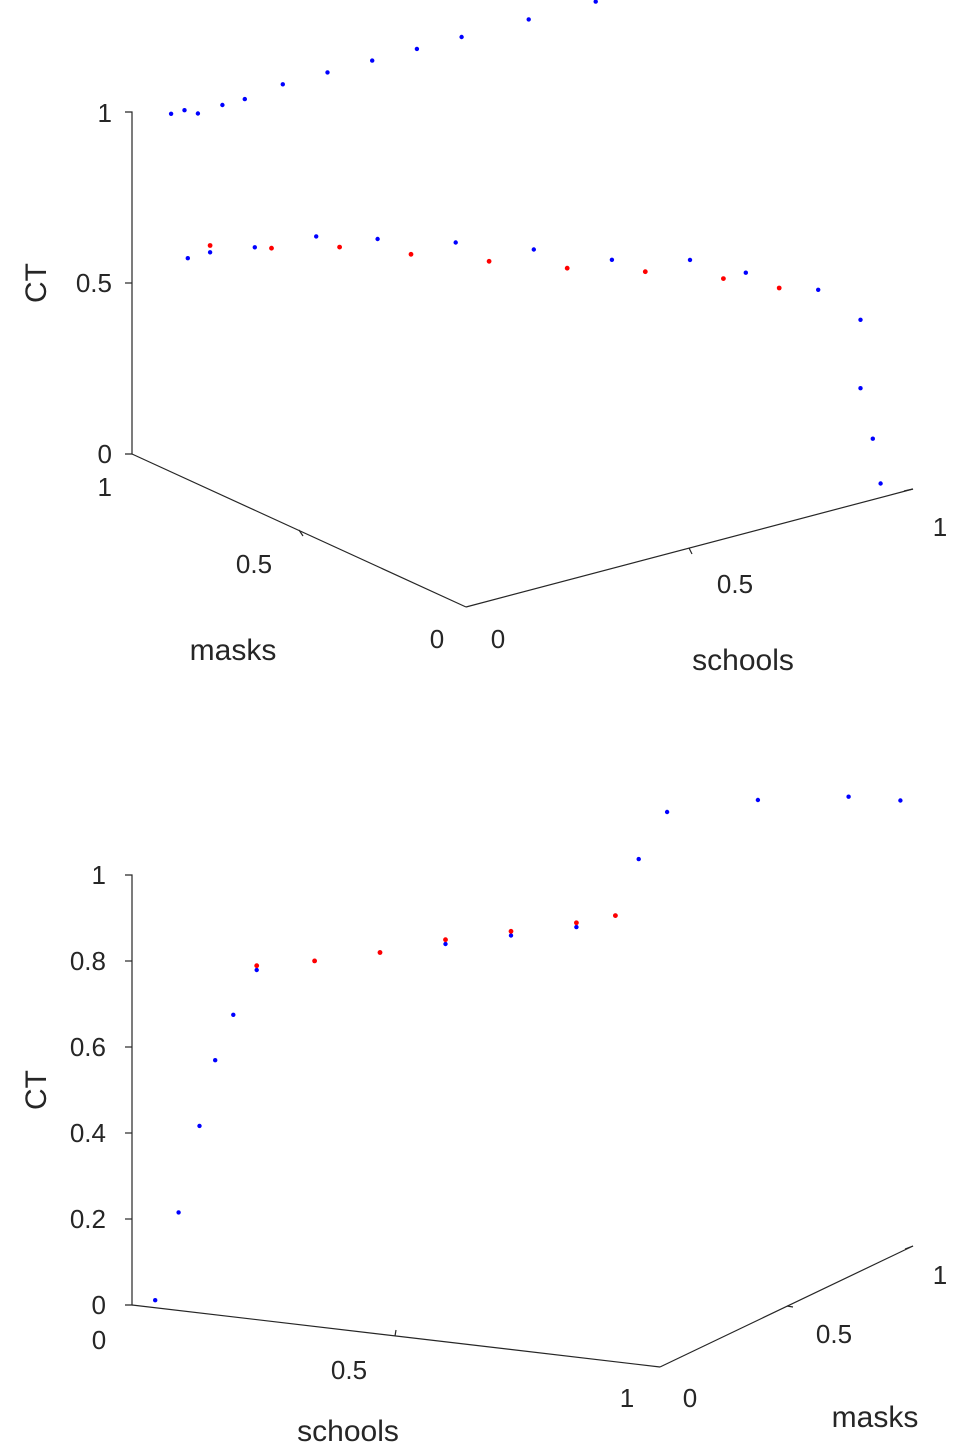 The height and width of the screenshot is (1450, 954). I want to click on plot2-masks-tick-mid, so click(790, 1306).